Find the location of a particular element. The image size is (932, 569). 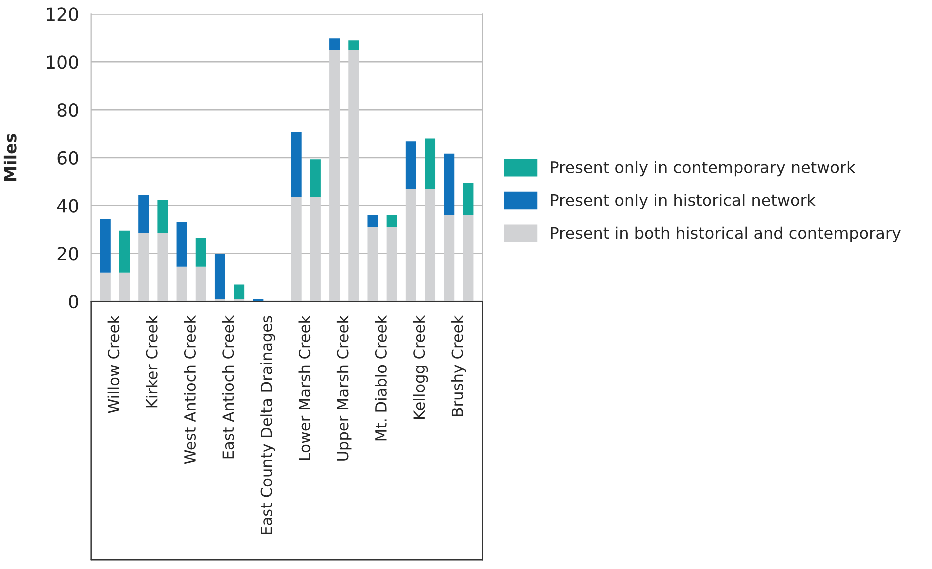

x-tick-label: East County Delta Drainages is located at coordinates (268, 425).